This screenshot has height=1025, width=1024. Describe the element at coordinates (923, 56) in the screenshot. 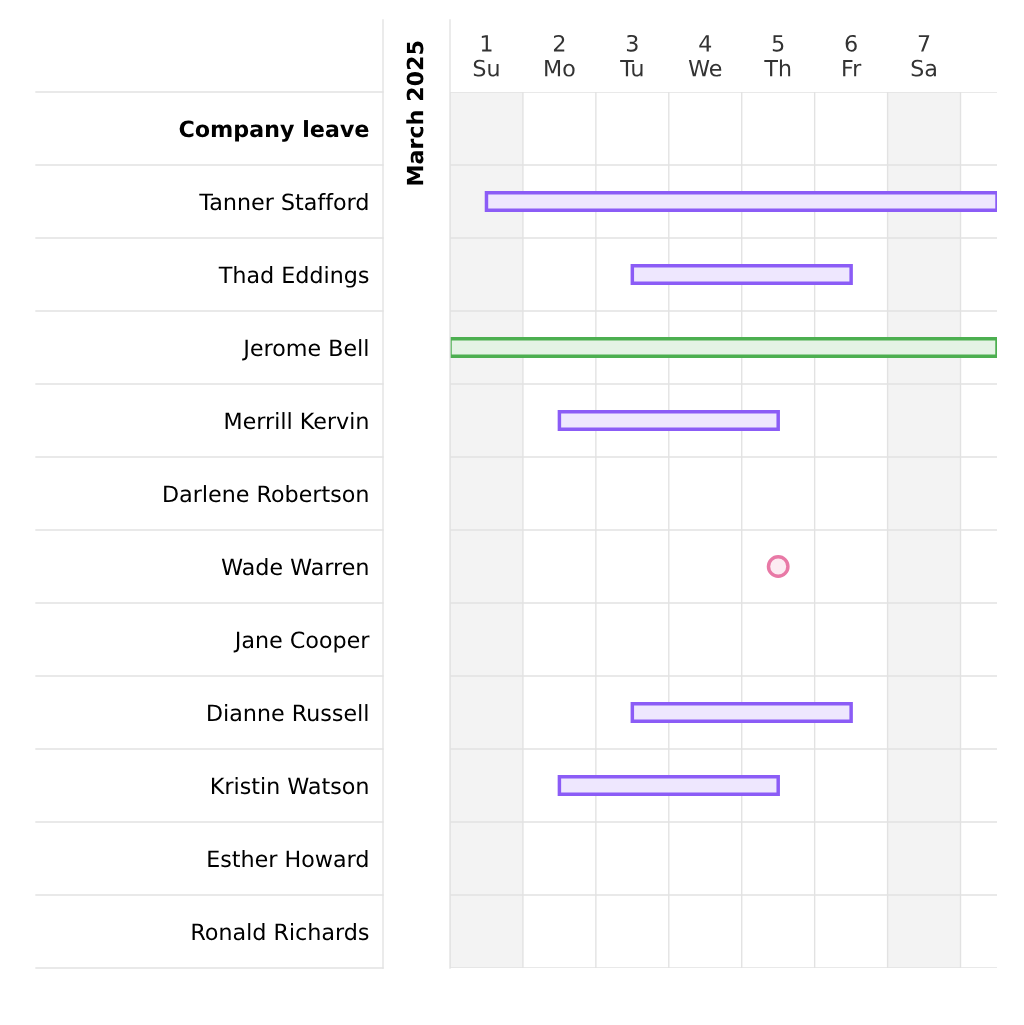

I see `x-tick-label: 7 Sa` at that location.